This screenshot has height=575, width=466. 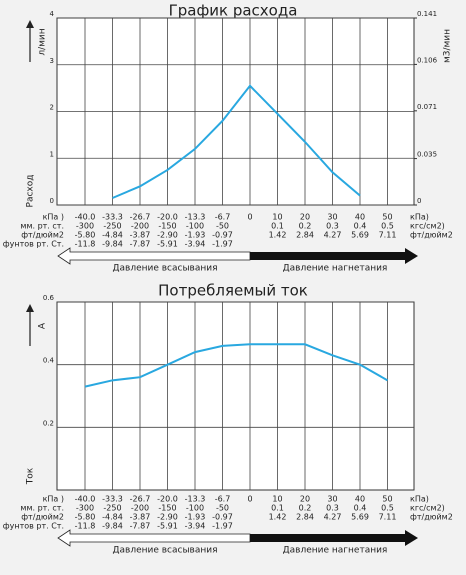 What do you see at coordinates (43, 325) in the screenshot?
I see `y-unit: A` at bounding box center [43, 325].